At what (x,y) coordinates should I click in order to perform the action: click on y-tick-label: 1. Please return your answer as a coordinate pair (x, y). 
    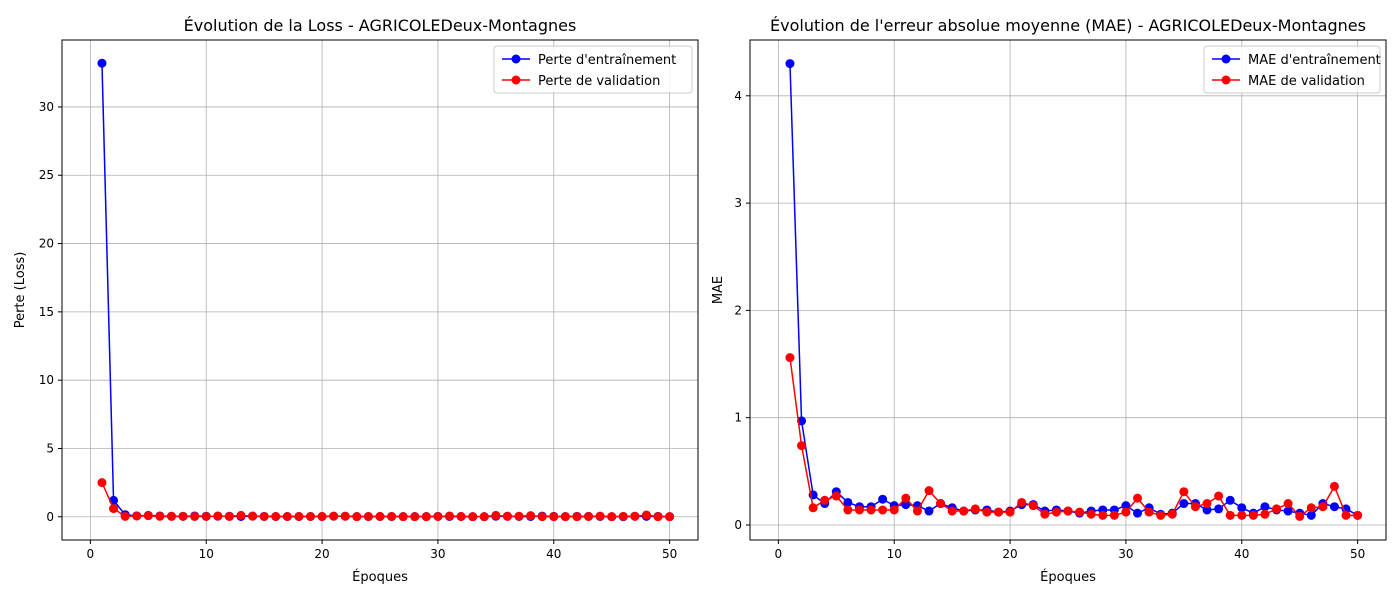
    Looking at the image, I should click on (738, 418).